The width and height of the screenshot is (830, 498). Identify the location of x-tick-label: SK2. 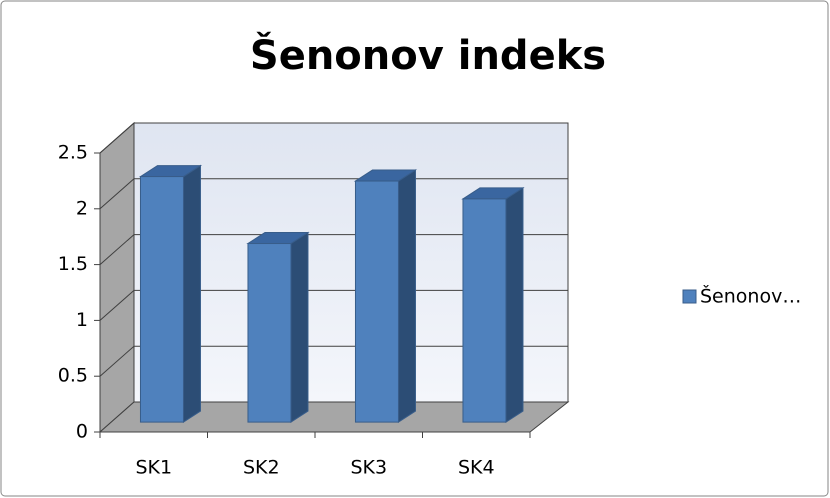
(261, 468).